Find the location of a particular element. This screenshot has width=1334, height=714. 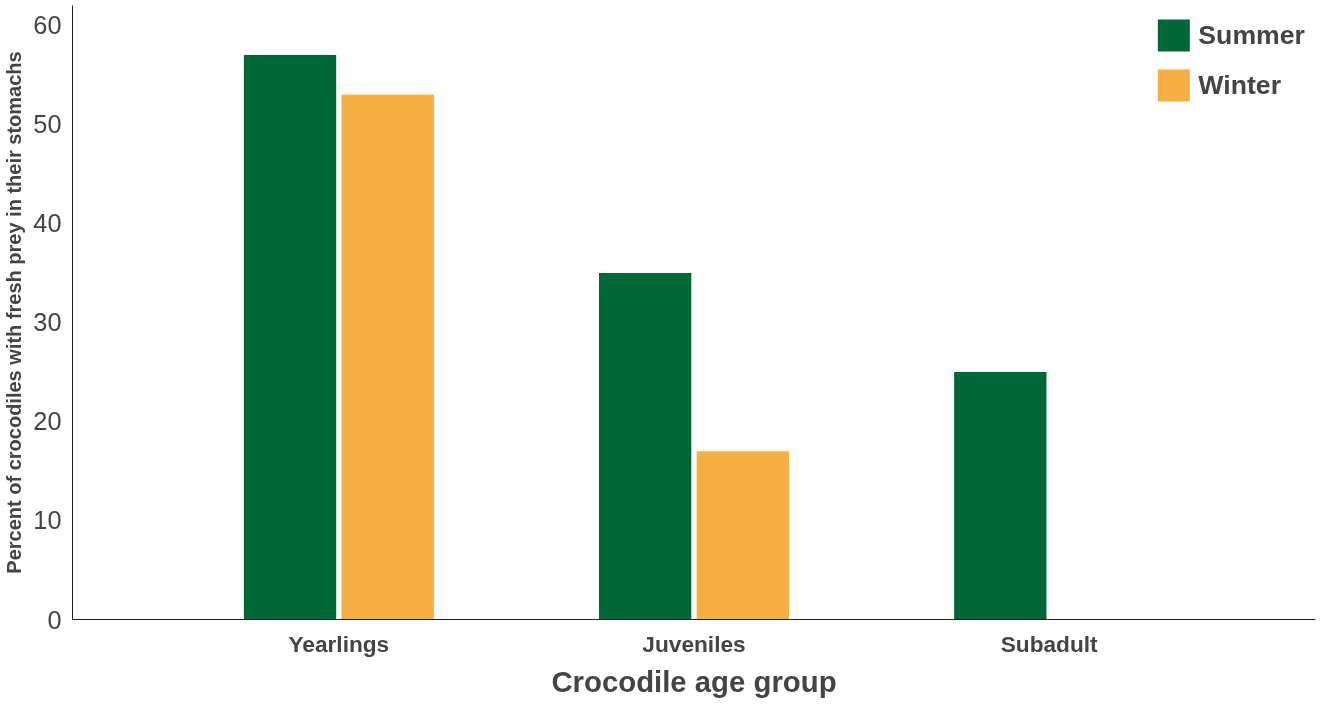

y-axis-title: Percent of crocodiles with fresh prey in their stomachs is located at coordinates (14, 312).